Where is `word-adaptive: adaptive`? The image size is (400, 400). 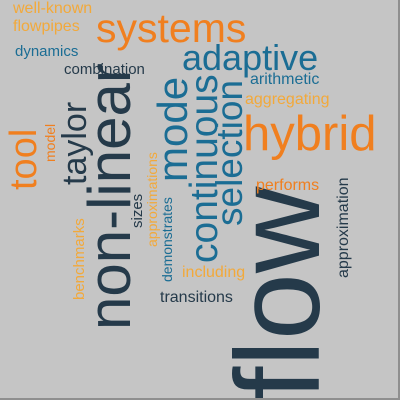 word-adaptive: adaptive is located at coordinates (250, 57).